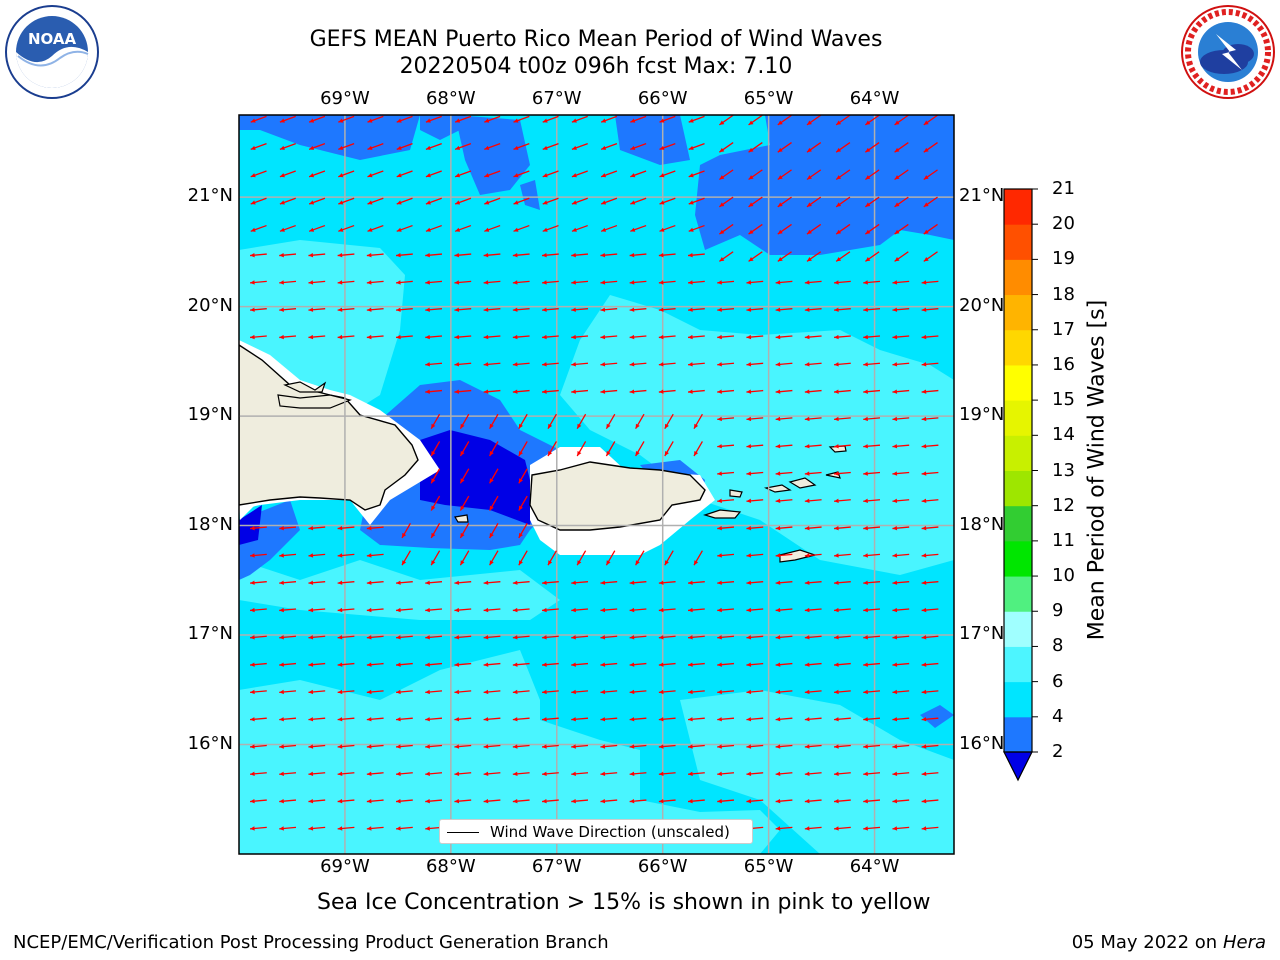  Describe the element at coordinates (1063, 576) in the screenshot. I see `colorbar-tick-label: 10` at that location.